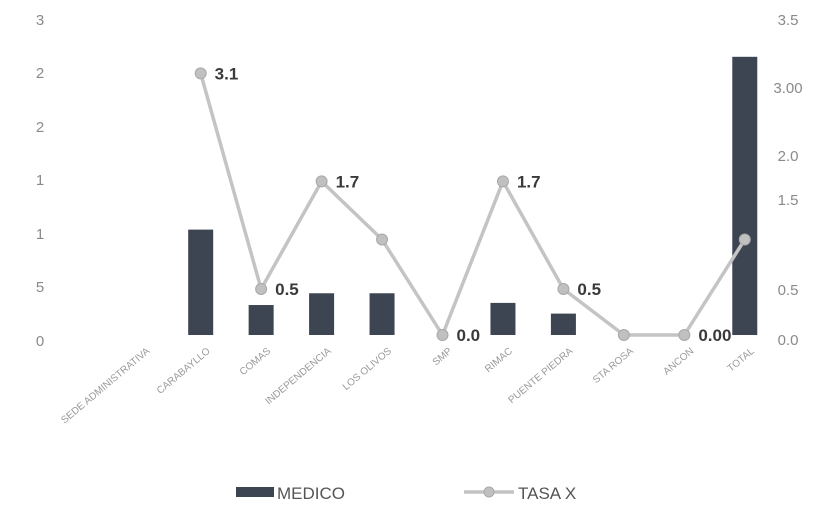  I want to click on right-tick-label: 3.5, so click(788, 20).